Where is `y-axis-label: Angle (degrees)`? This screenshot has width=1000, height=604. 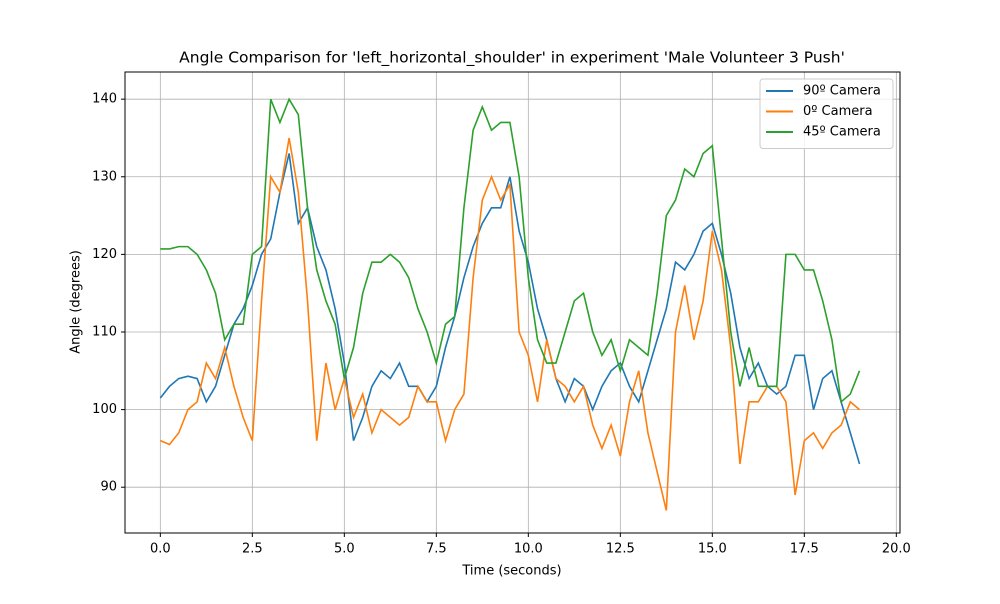 y-axis-label: Angle (degrees) is located at coordinates (76, 302).